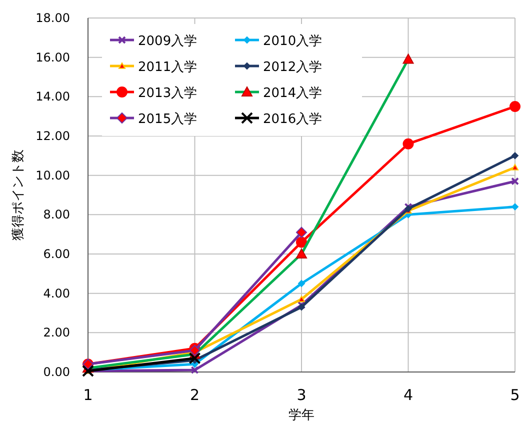 The image size is (529, 425). I want to click on legend-label: 2010入学, so click(292, 41).